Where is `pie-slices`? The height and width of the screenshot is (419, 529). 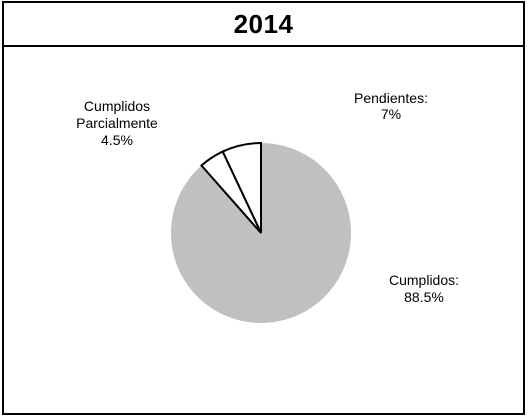
pie-slices is located at coordinates (260, 232).